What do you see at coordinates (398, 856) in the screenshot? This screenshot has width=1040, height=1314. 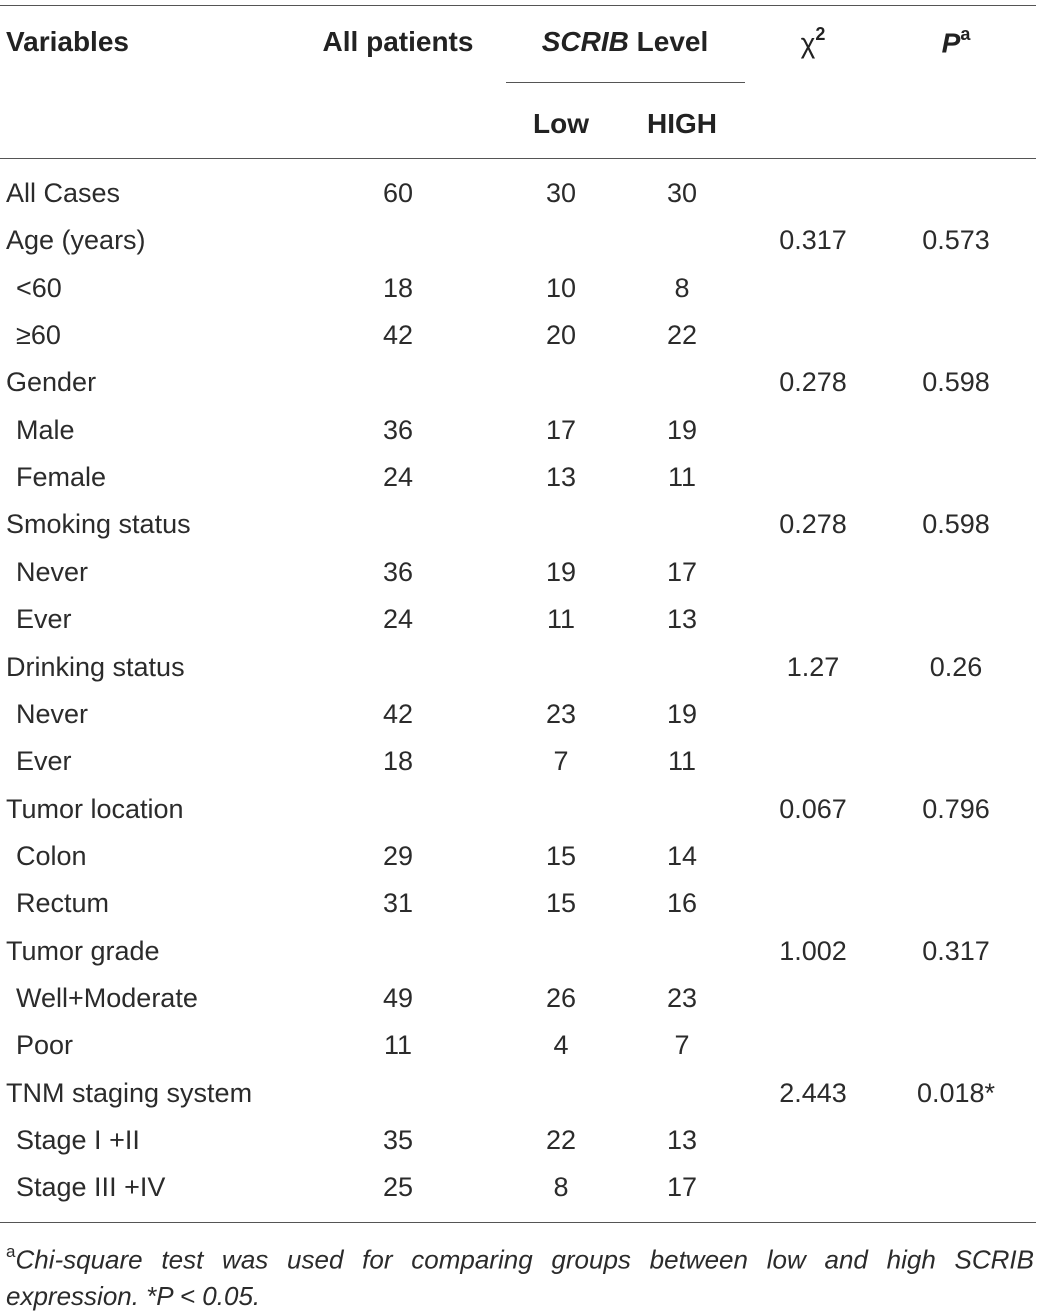 I see `cell-all: 29` at bounding box center [398, 856].